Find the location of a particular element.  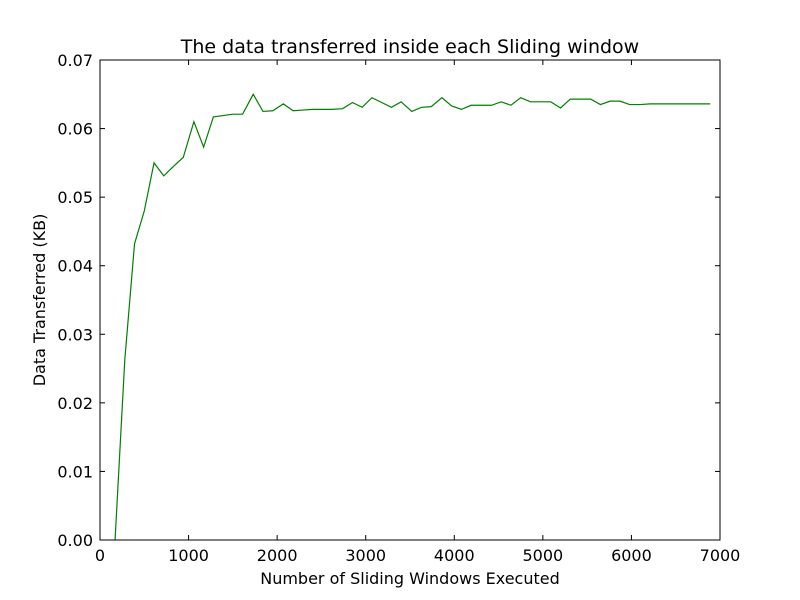

x-tick-label: 1000 is located at coordinates (188, 555).